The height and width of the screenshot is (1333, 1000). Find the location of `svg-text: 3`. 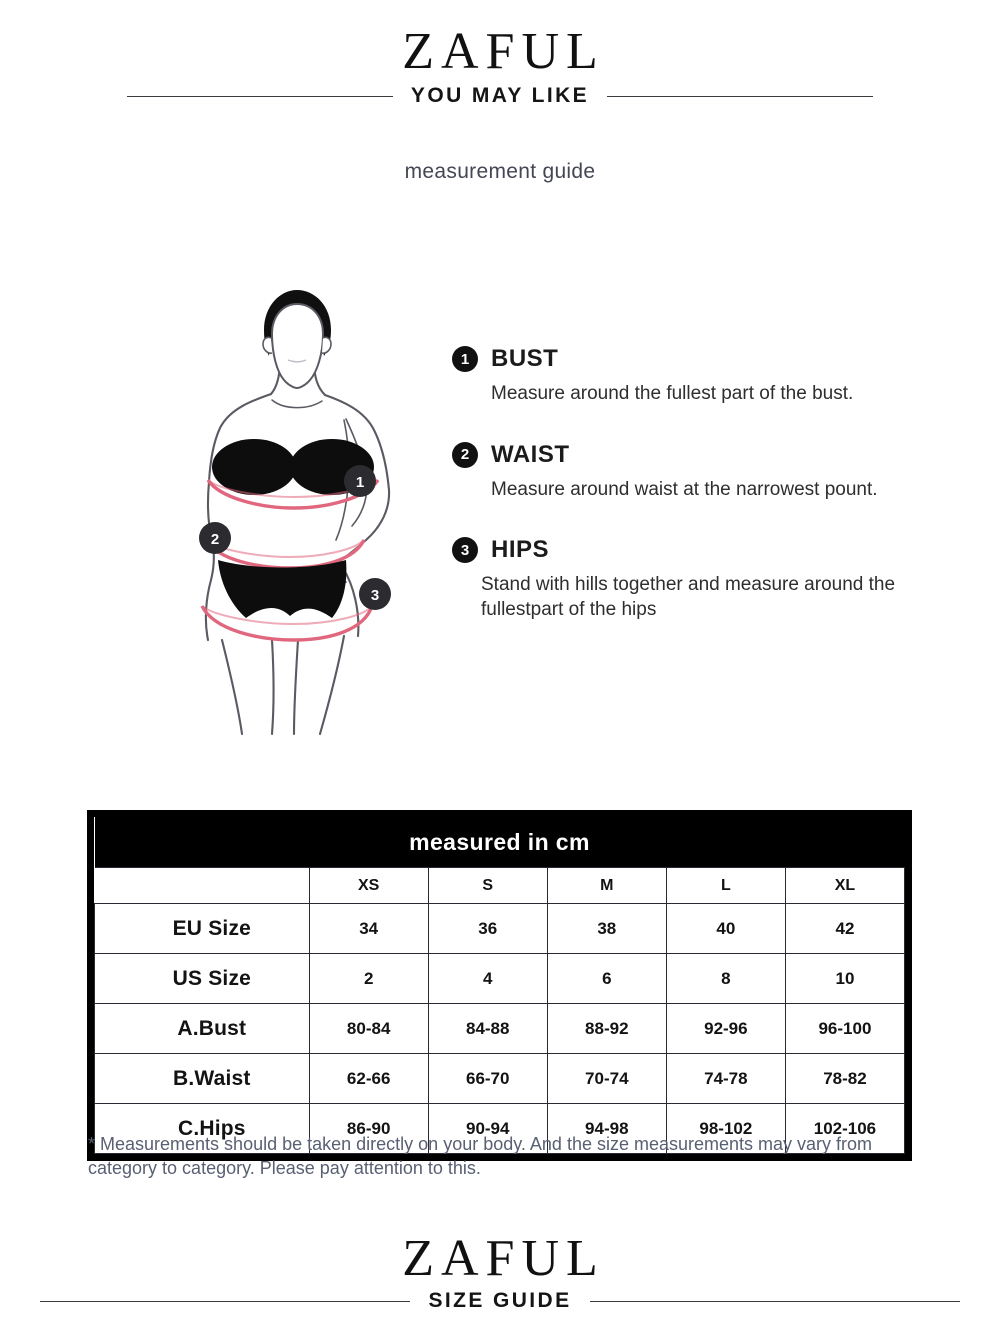

svg-text: 3 is located at coordinates (375, 595).